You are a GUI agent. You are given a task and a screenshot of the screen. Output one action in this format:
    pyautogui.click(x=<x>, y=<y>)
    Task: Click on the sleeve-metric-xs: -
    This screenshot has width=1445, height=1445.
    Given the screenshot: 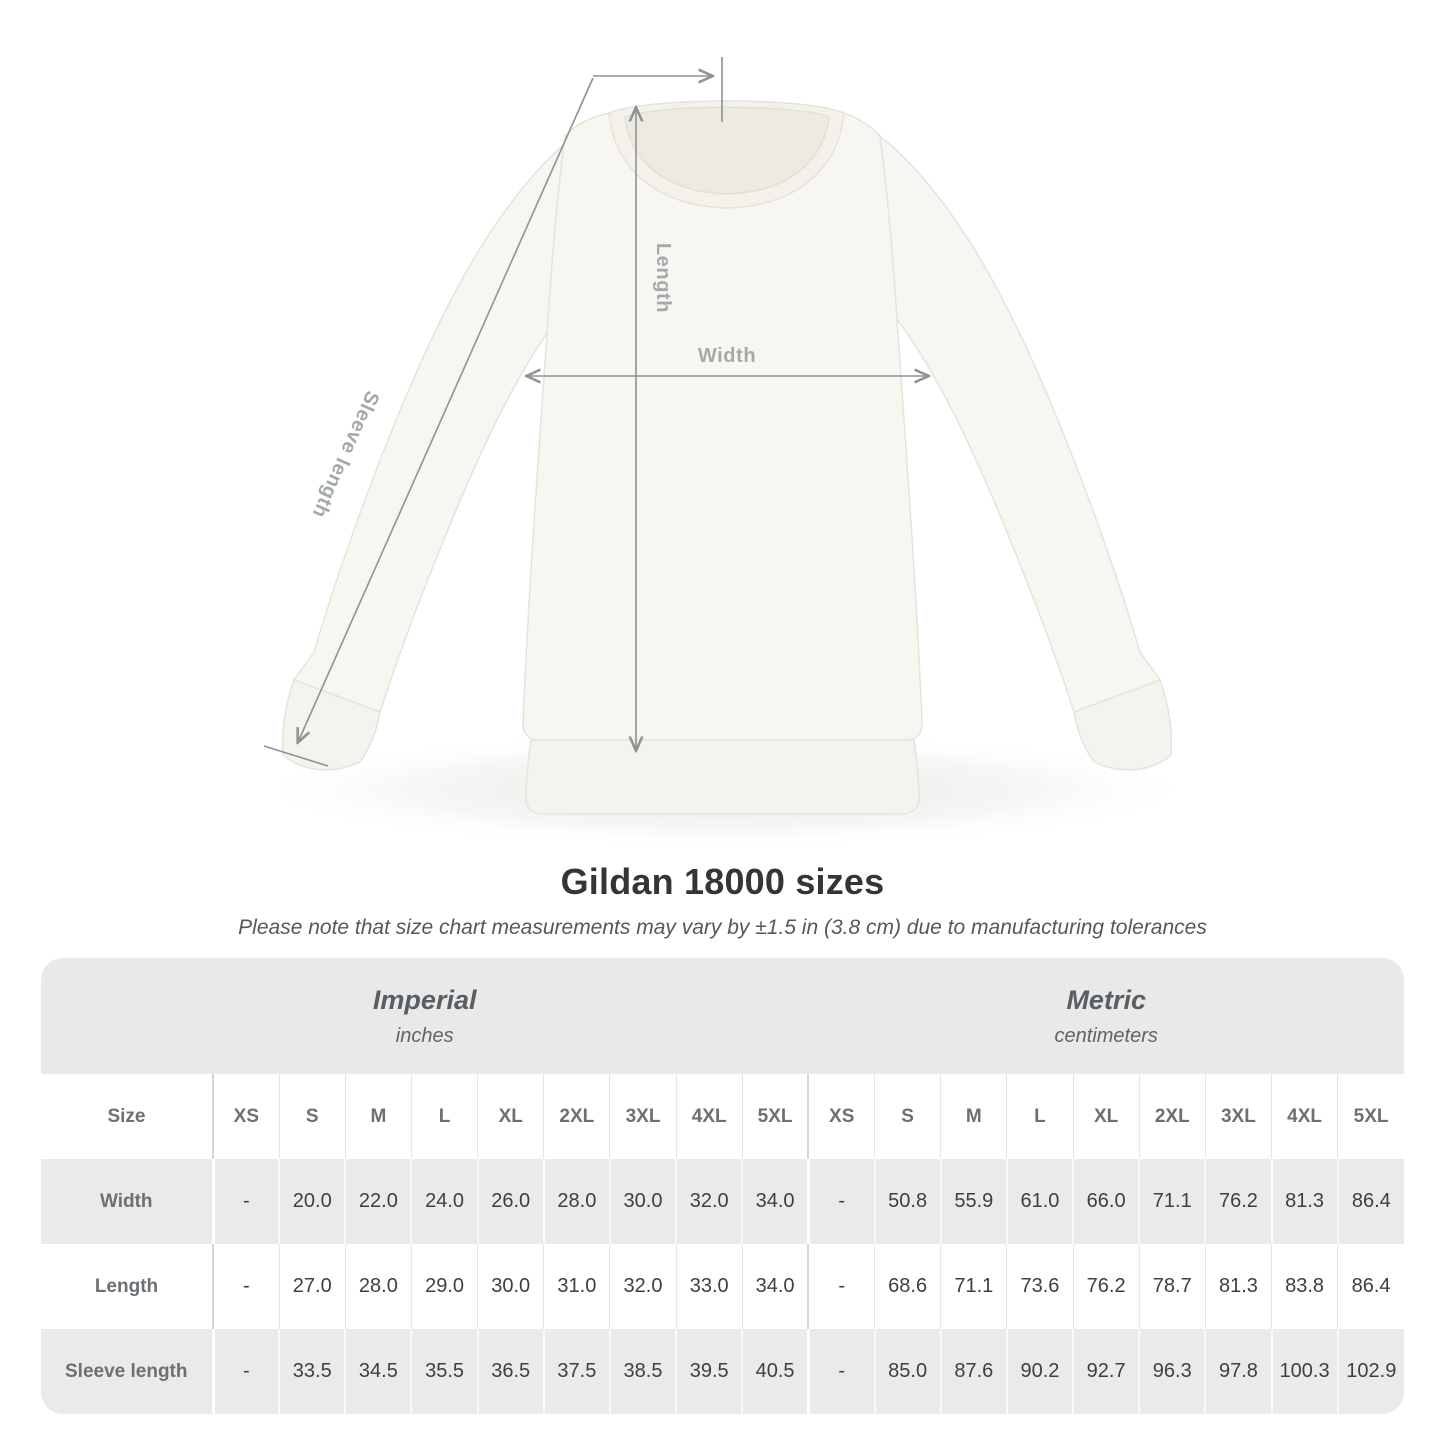 What is the action you would take?
    pyautogui.click(x=840, y=1371)
    